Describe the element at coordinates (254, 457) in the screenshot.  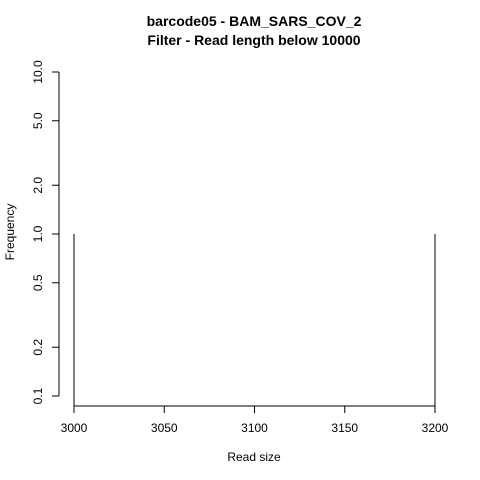
I see `x-axis-label: Read size` at that location.